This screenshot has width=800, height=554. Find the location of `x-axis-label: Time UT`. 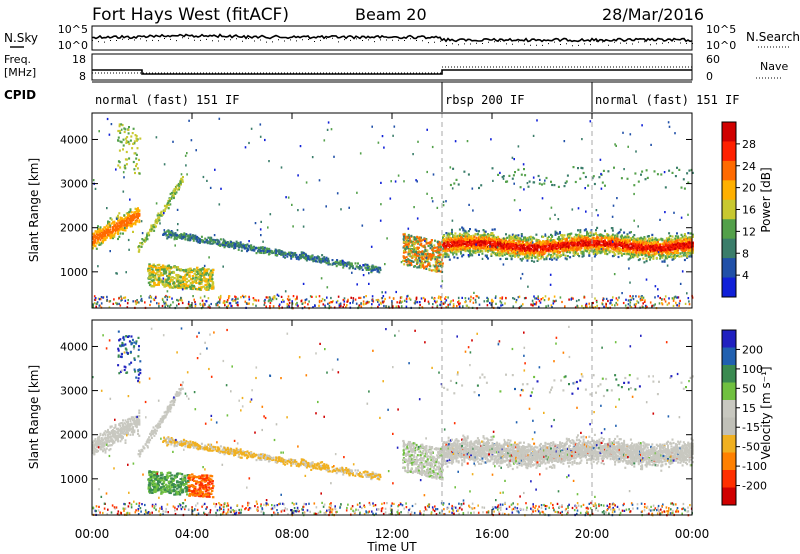

x-axis-label: Time UT is located at coordinates (391, 547).